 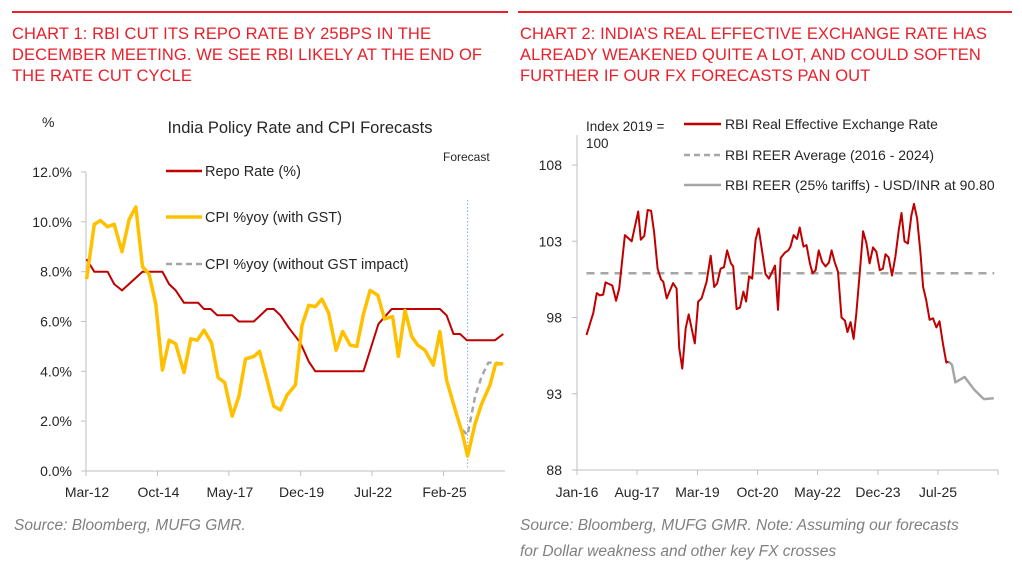 I want to click on y-axis-label: 100, so click(x=597, y=143).